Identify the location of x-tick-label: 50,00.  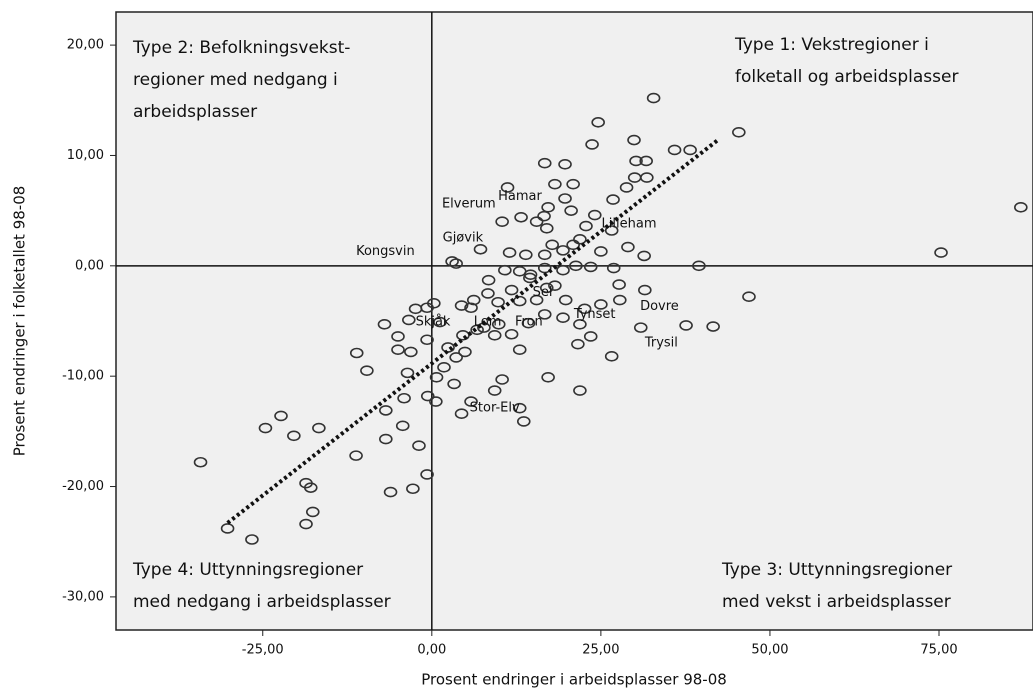
(769, 650).